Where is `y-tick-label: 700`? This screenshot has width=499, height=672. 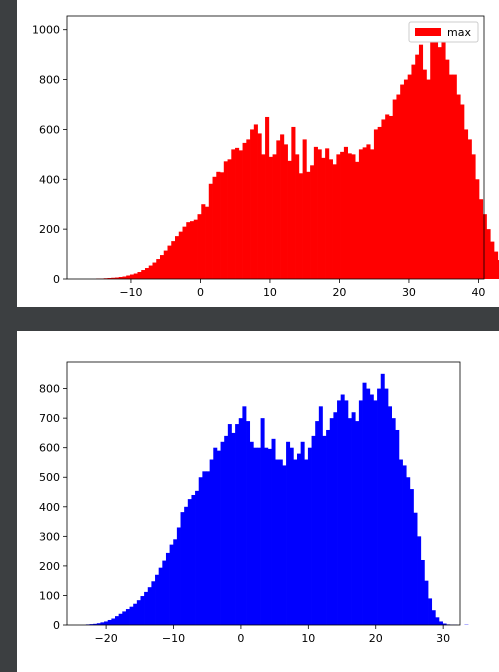 y-tick-label: 700 is located at coordinates (49, 418).